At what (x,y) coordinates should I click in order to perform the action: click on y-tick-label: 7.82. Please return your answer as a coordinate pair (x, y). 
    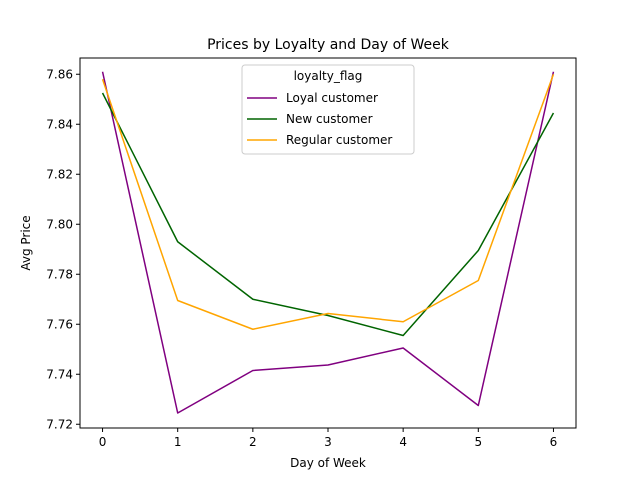
    Looking at the image, I should click on (59, 174).